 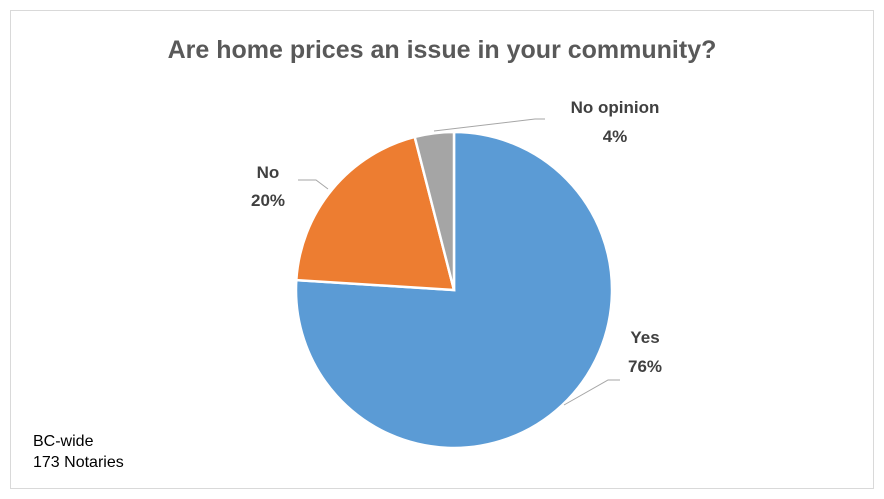 What do you see at coordinates (375, 213) in the screenshot?
I see `pie-slice-no` at bounding box center [375, 213].